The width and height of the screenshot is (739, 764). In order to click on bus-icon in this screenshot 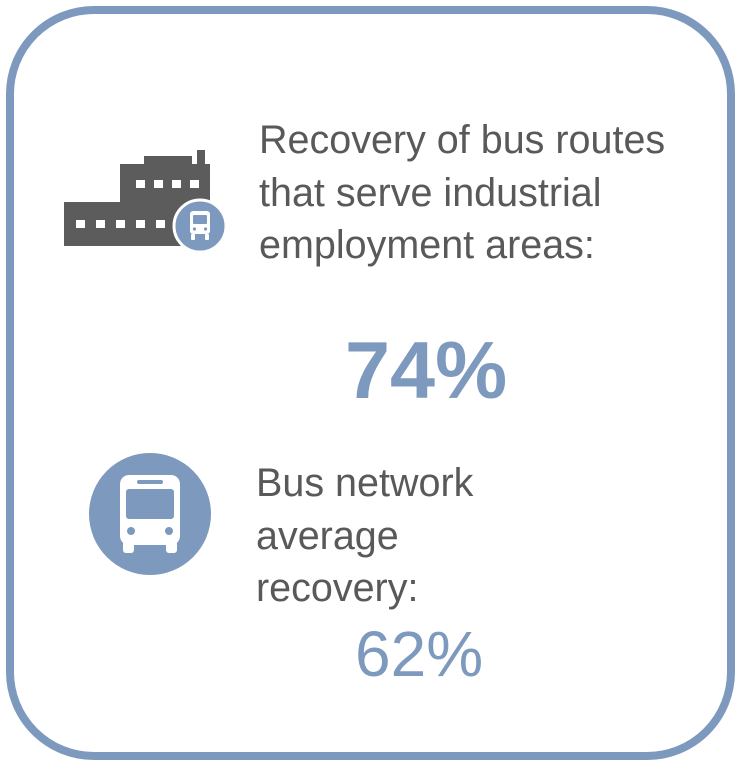, I will do `click(150, 514)`.